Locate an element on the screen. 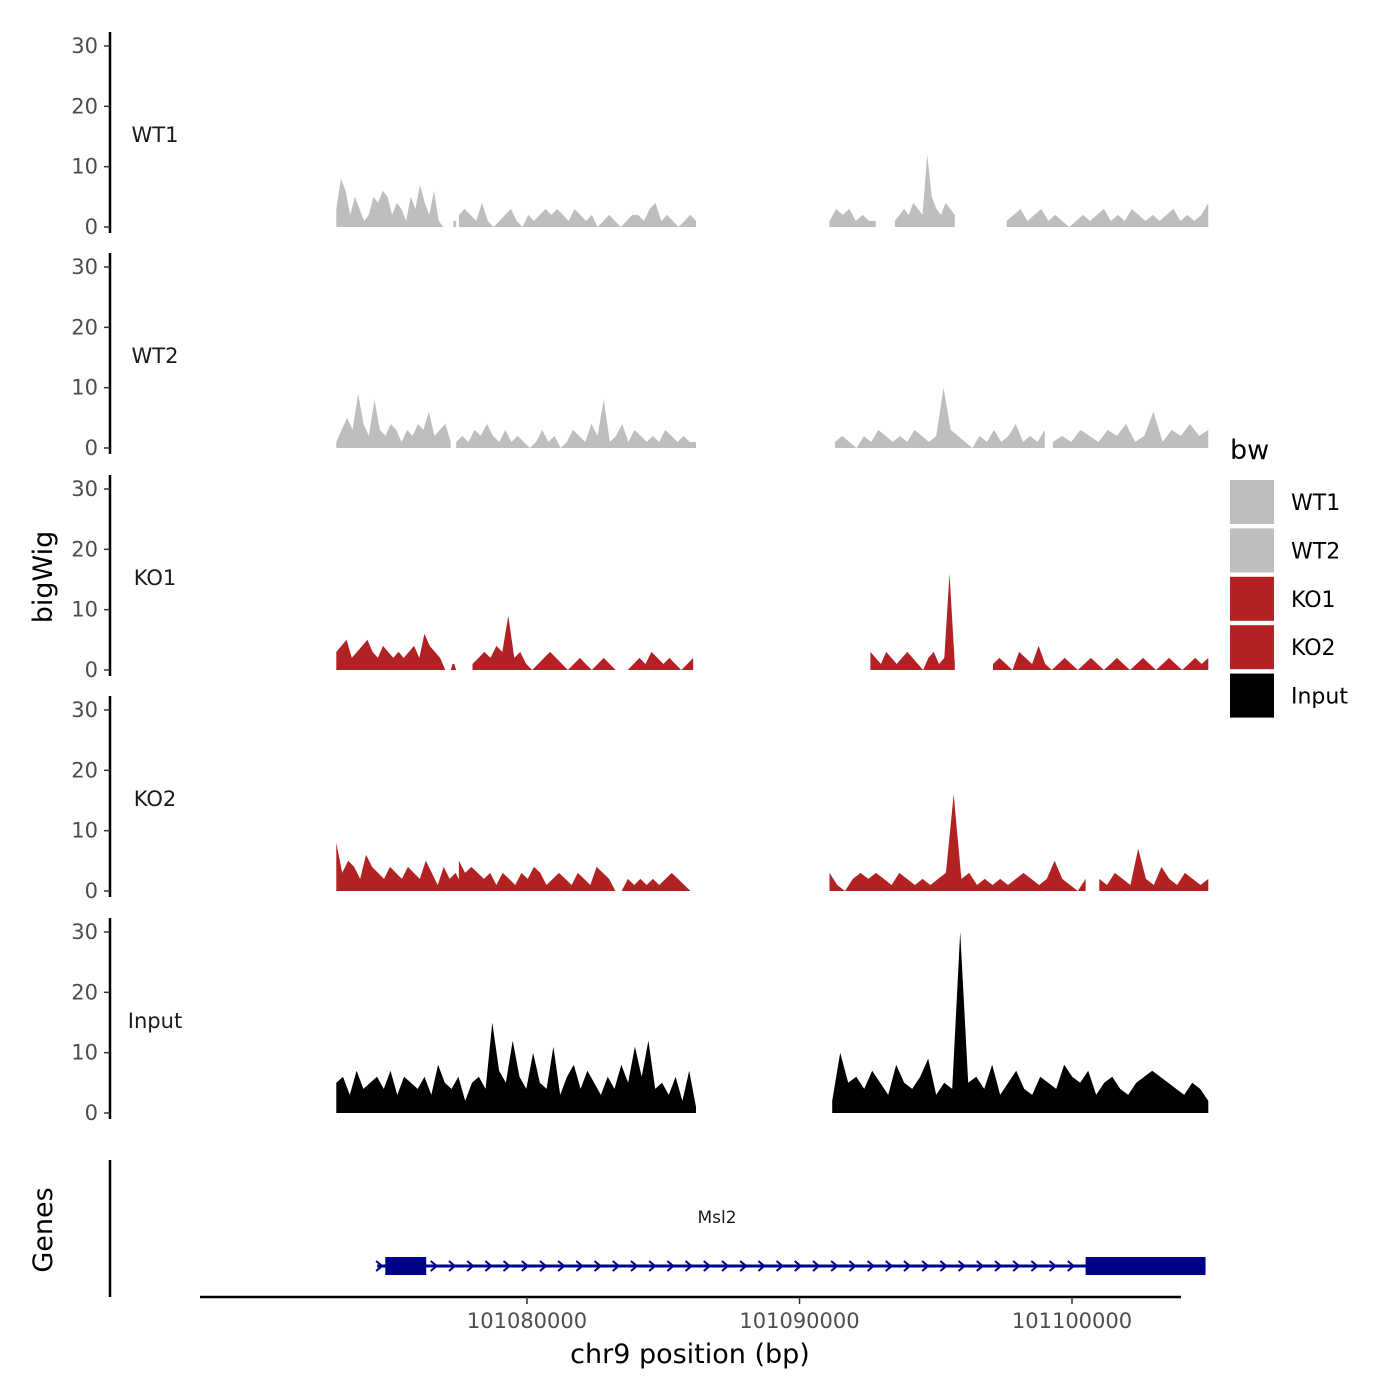  legend-label: WT1 is located at coordinates (1315, 503).